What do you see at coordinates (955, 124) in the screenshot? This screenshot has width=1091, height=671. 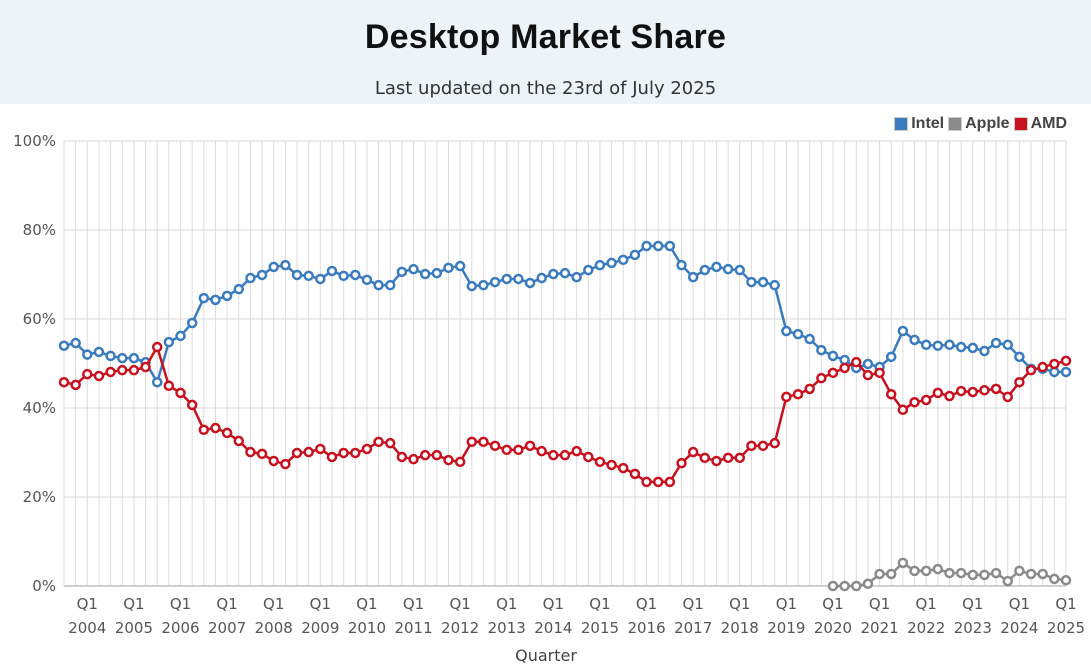 I see `legend-swatch-apple` at bounding box center [955, 124].